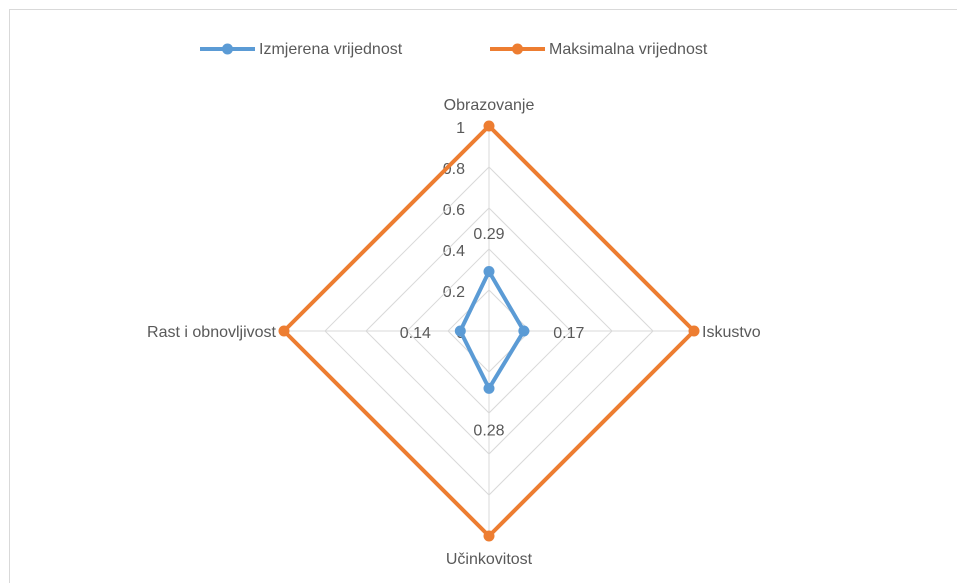  Describe the element at coordinates (731, 332) in the screenshot. I see `category-label: Iskustvo` at that location.